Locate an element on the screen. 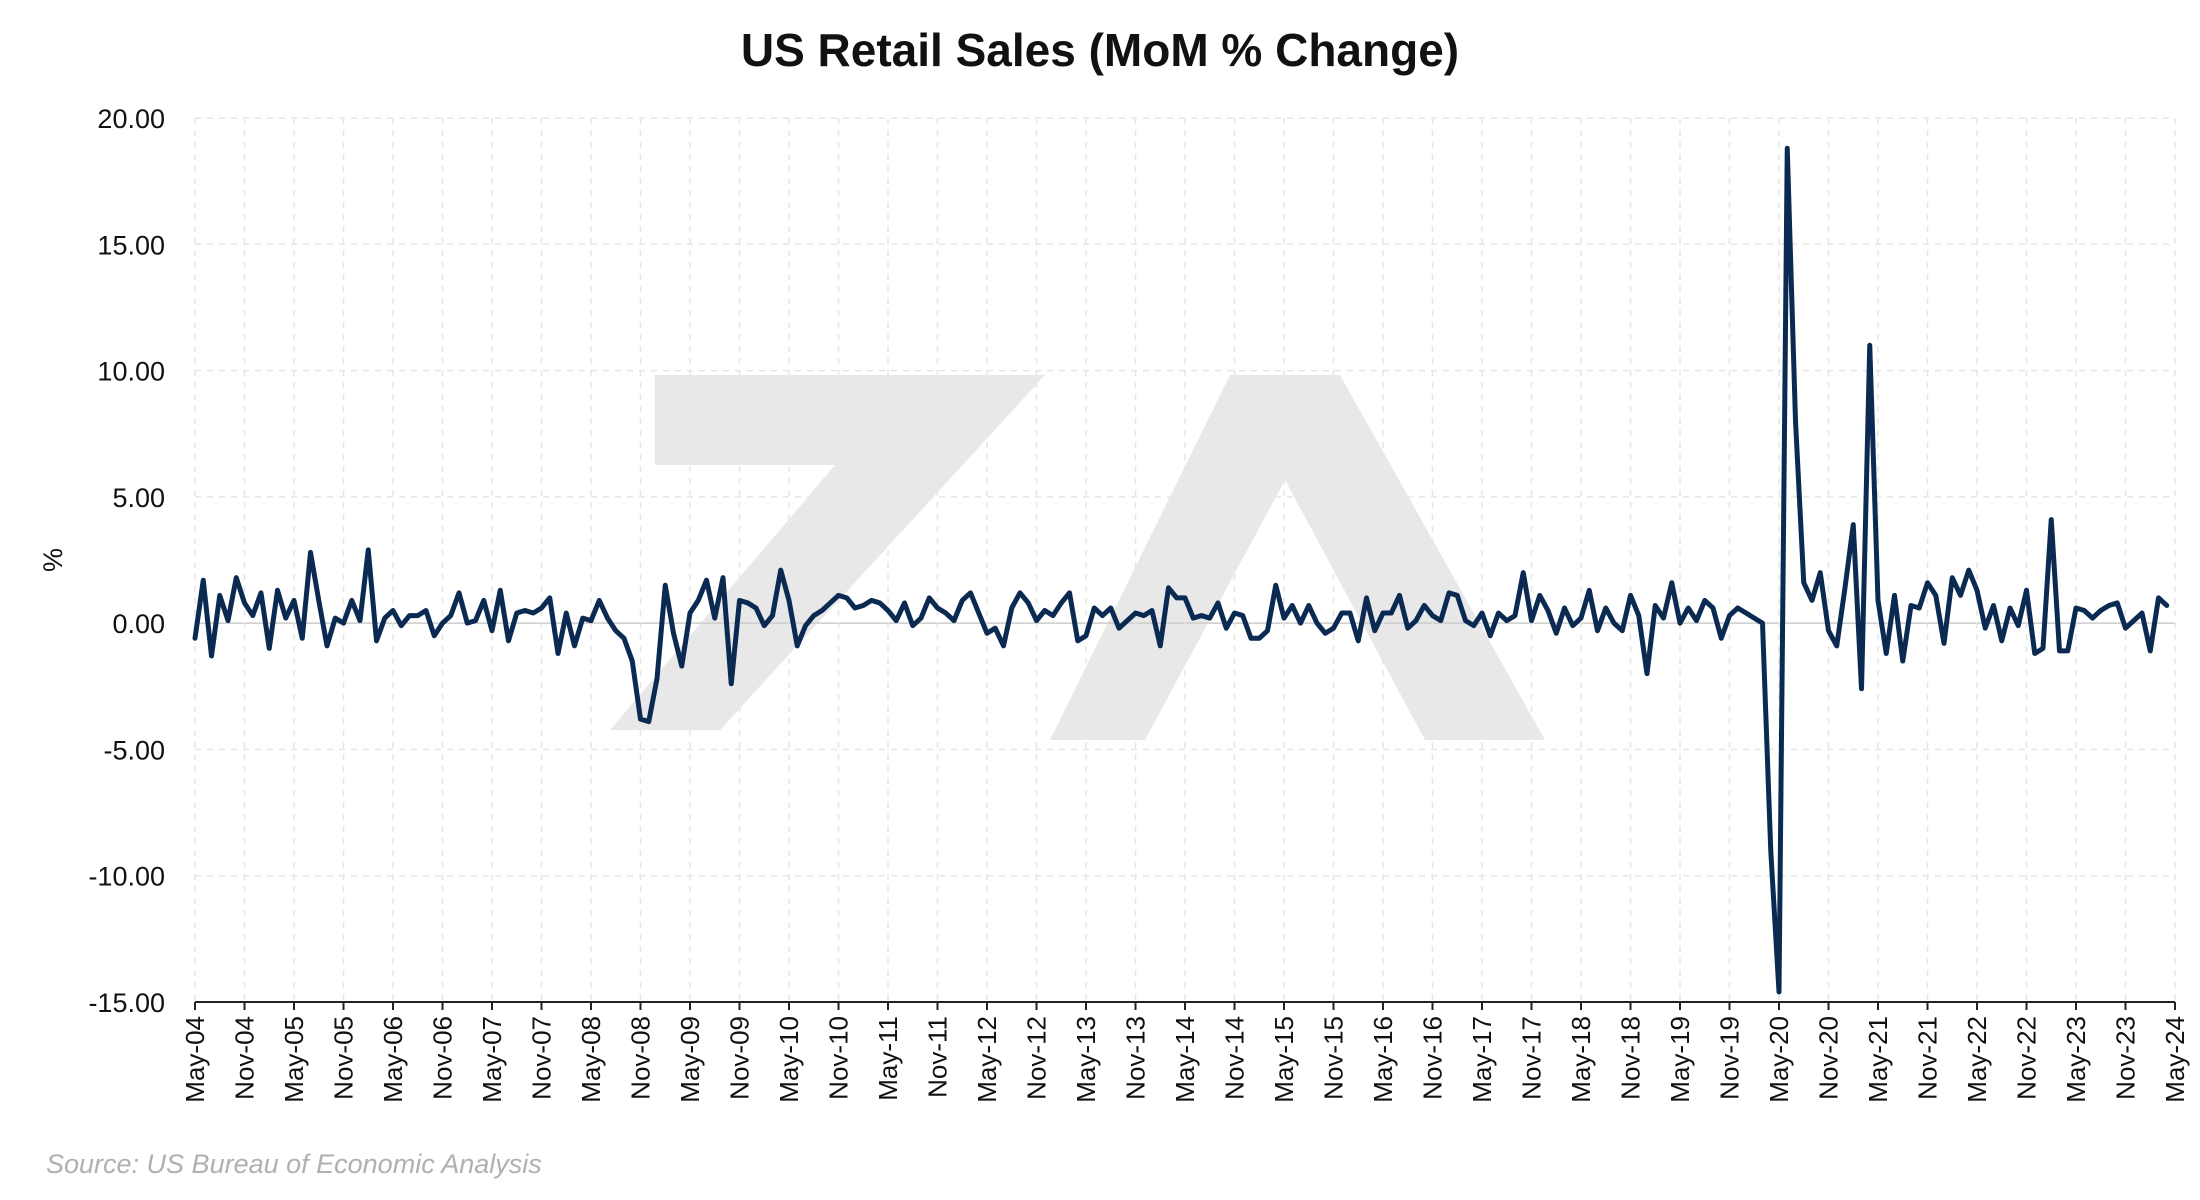 The image size is (2200, 1200). x-tick-label: May-16 is located at coordinates (1383, 1059).